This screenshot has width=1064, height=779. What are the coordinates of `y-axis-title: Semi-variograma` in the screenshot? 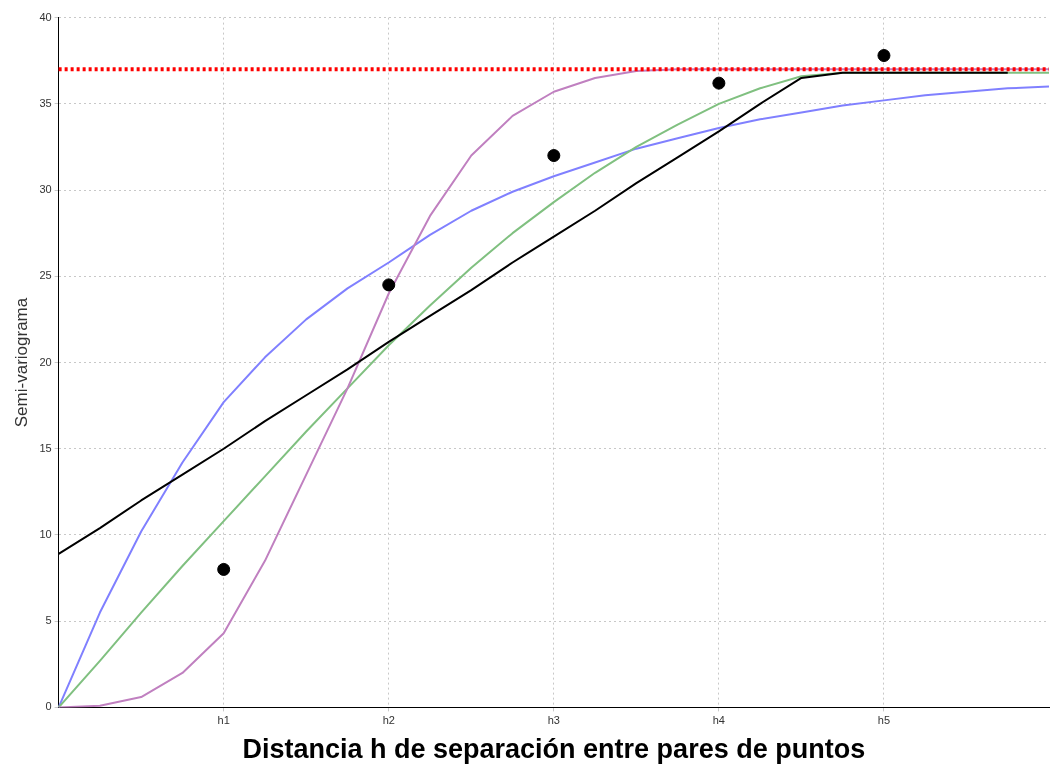 It's located at (21, 362).